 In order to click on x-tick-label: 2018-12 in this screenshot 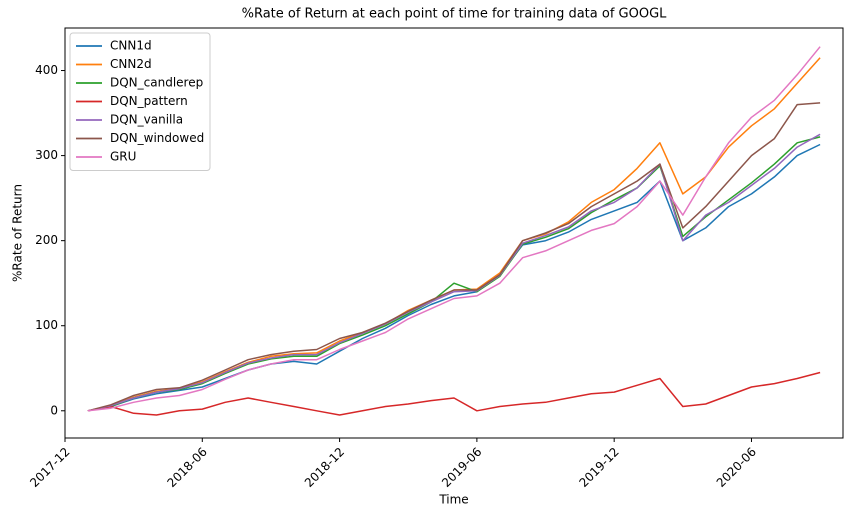, I will do `click(324, 467)`.